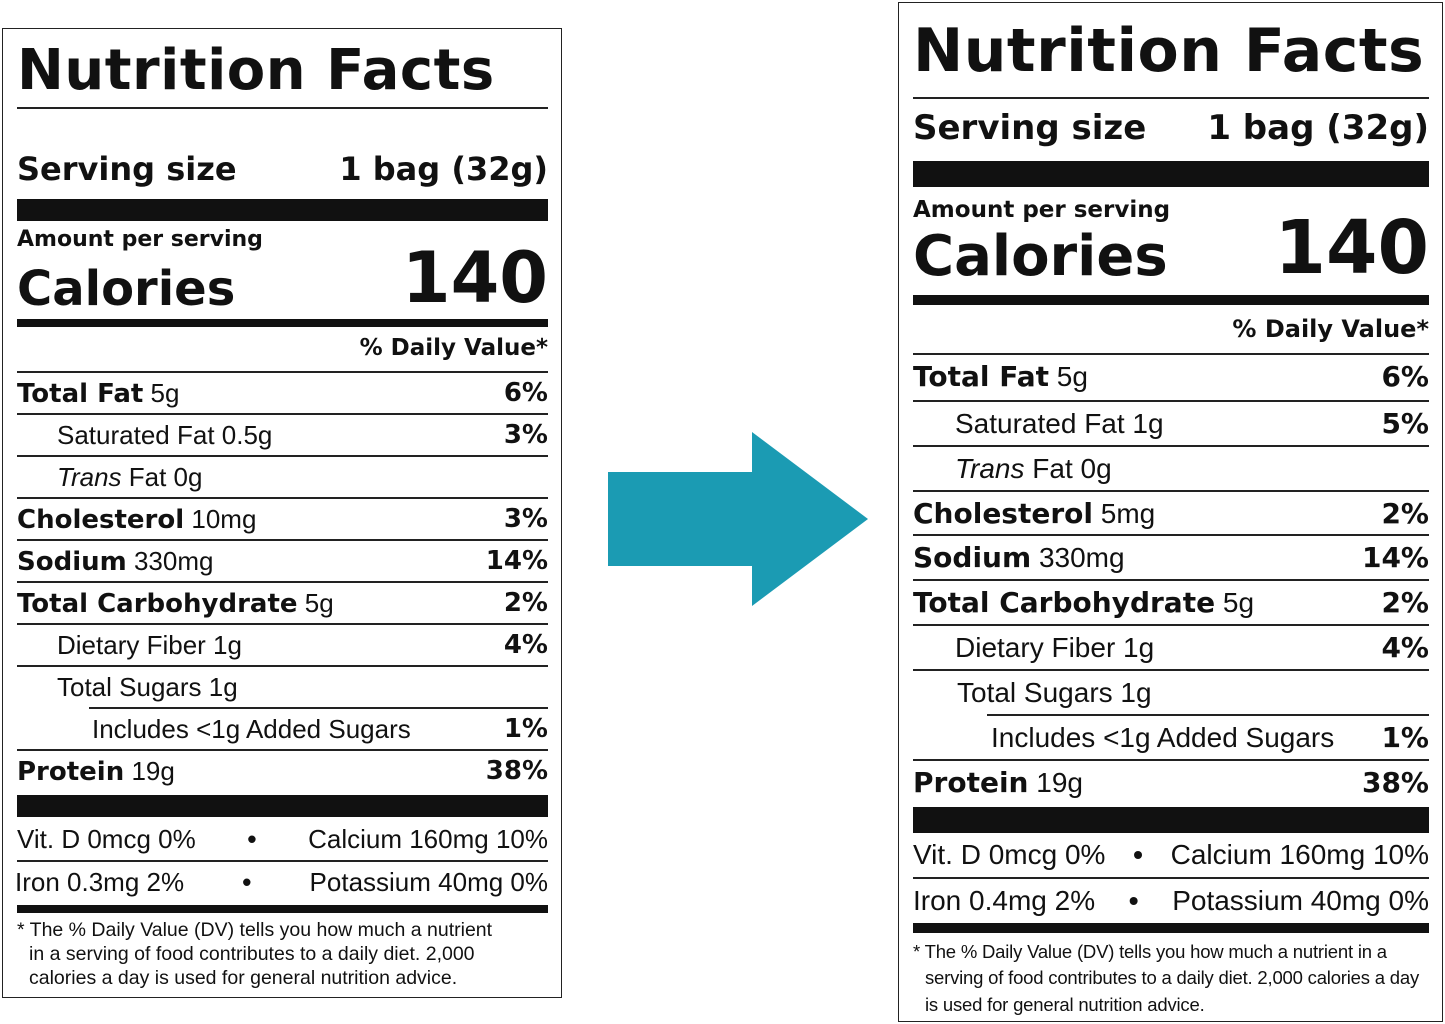 The image size is (1445, 1024). What do you see at coordinates (282, 393) in the screenshot?
I see `total-fat-row: Total Fat 5g 6%` at bounding box center [282, 393].